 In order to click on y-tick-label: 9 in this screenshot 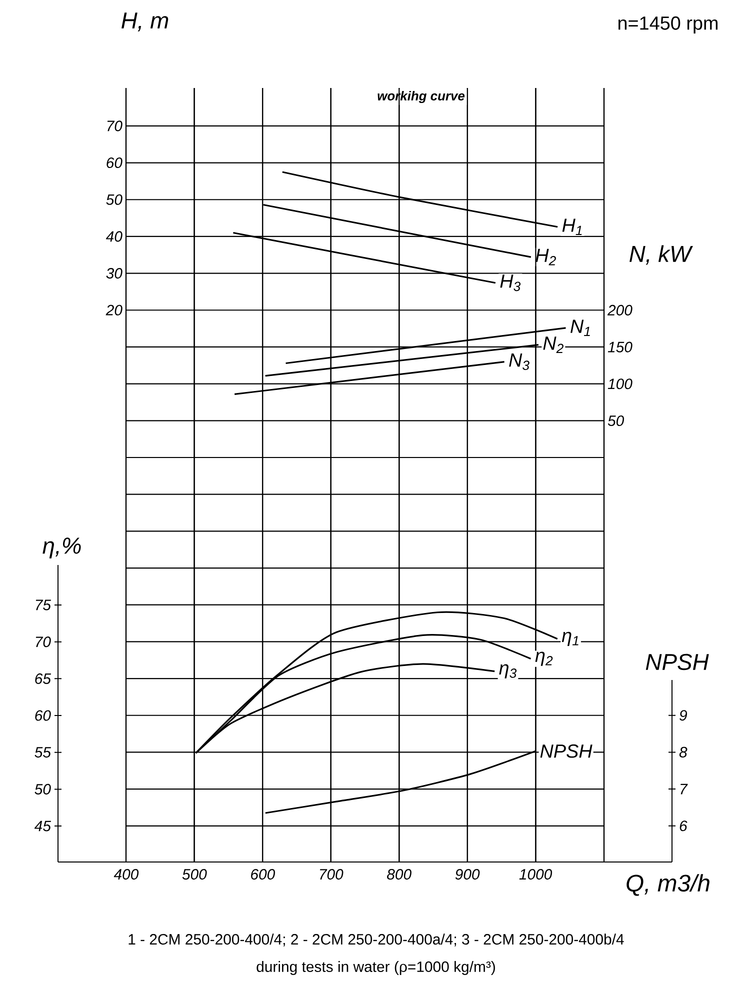, I will do `click(684, 715)`.